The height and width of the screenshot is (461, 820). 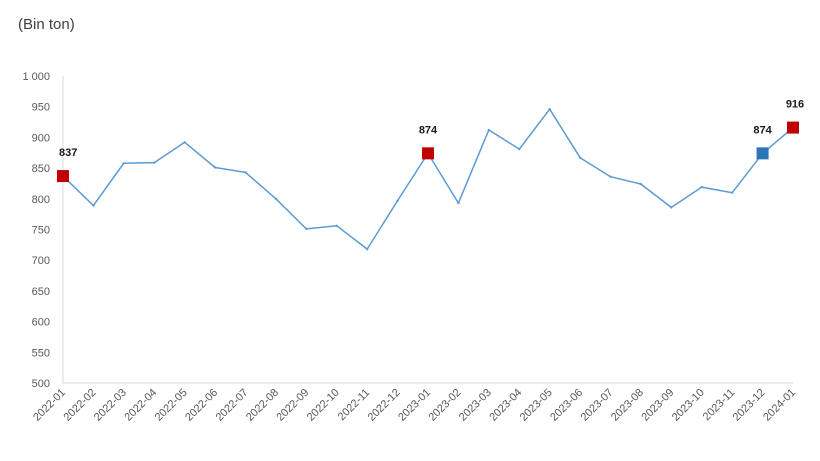 What do you see at coordinates (657, 405) in the screenshot?
I see `x-tick-label: 2023-09` at bounding box center [657, 405].